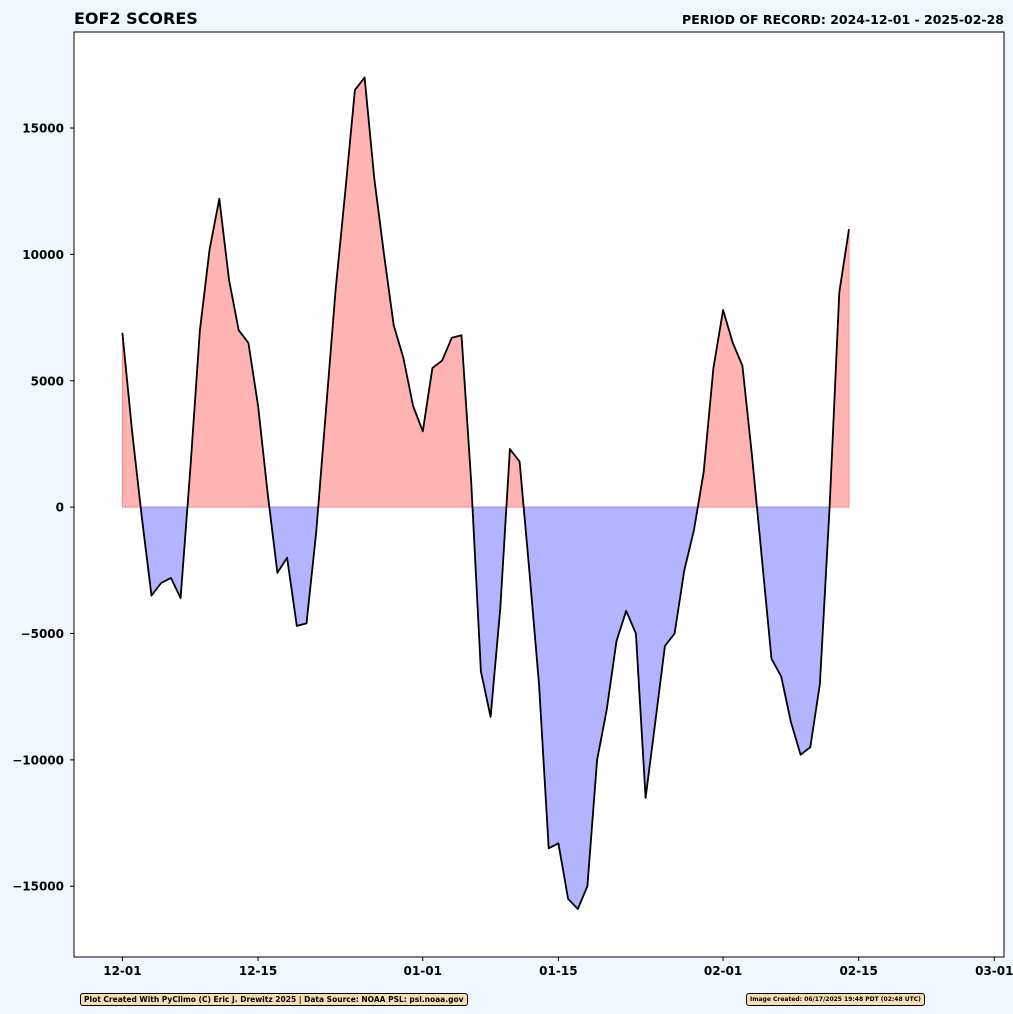  What do you see at coordinates (258, 971) in the screenshot?
I see `x-tick-label: 12-15` at bounding box center [258, 971].